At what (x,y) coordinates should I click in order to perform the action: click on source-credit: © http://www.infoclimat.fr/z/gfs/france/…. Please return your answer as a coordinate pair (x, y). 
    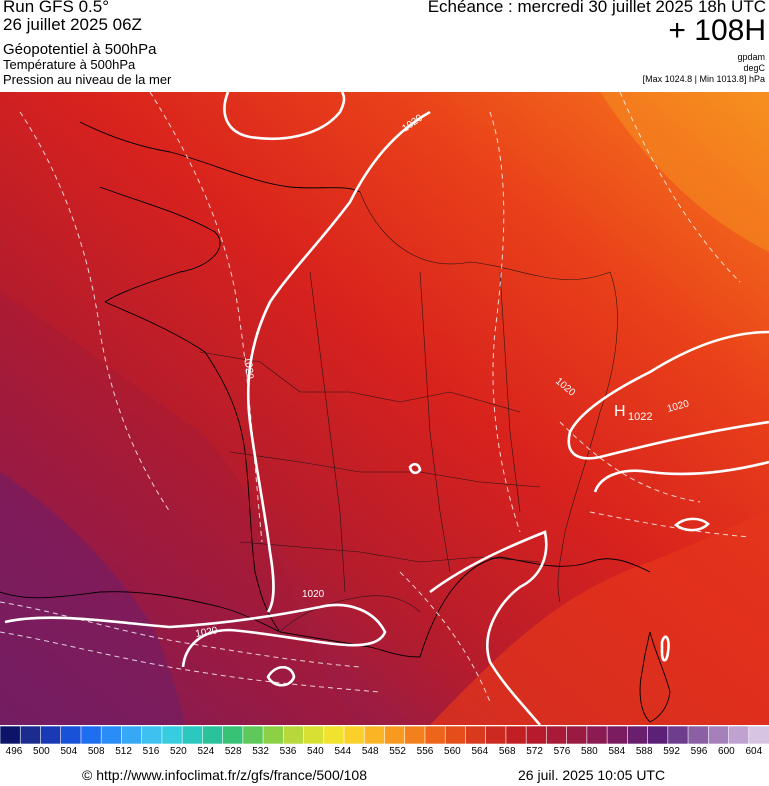
    Looking at the image, I should click on (224, 775).